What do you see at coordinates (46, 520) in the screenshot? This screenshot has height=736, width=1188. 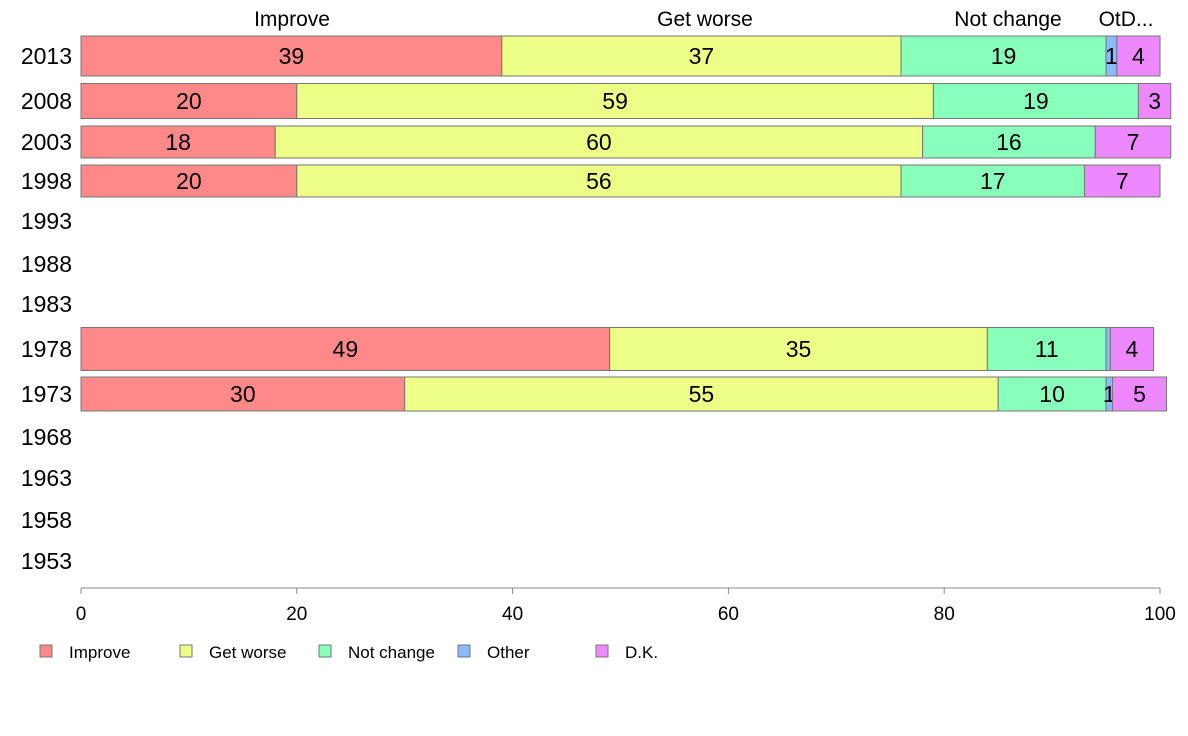 I see `y-tick-label: 1958` at bounding box center [46, 520].